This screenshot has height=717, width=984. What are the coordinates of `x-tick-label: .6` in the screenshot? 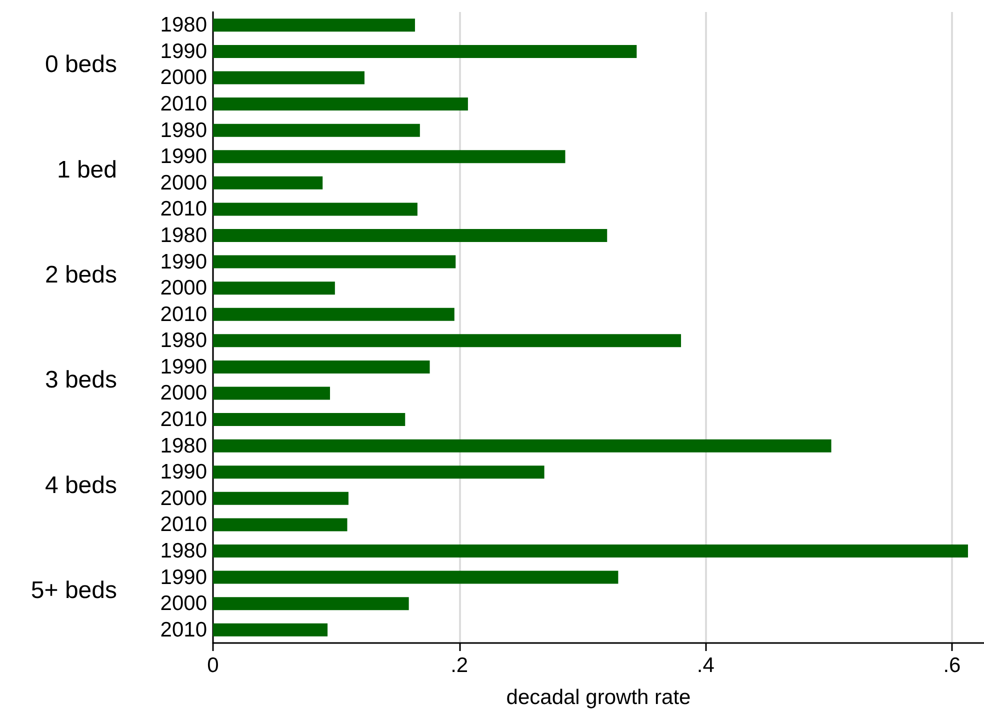 It's located at (952, 665).